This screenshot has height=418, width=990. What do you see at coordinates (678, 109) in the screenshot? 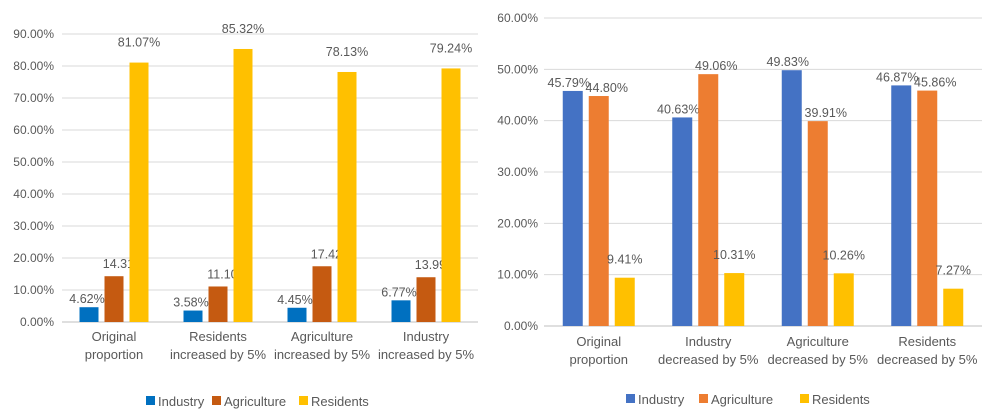
I see `data-label-industry: 40.63%` at bounding box center [678, 109].